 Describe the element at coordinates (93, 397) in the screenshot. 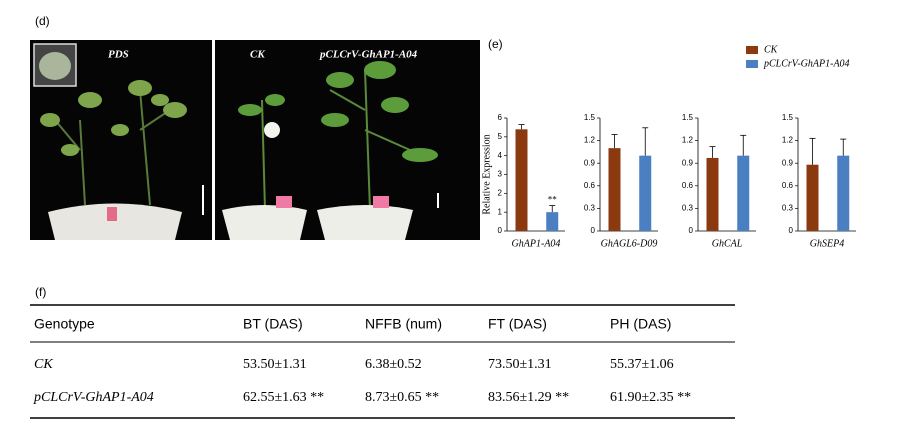

I see `table-cell: pCLCrV-GhAP1-A04` at that location.